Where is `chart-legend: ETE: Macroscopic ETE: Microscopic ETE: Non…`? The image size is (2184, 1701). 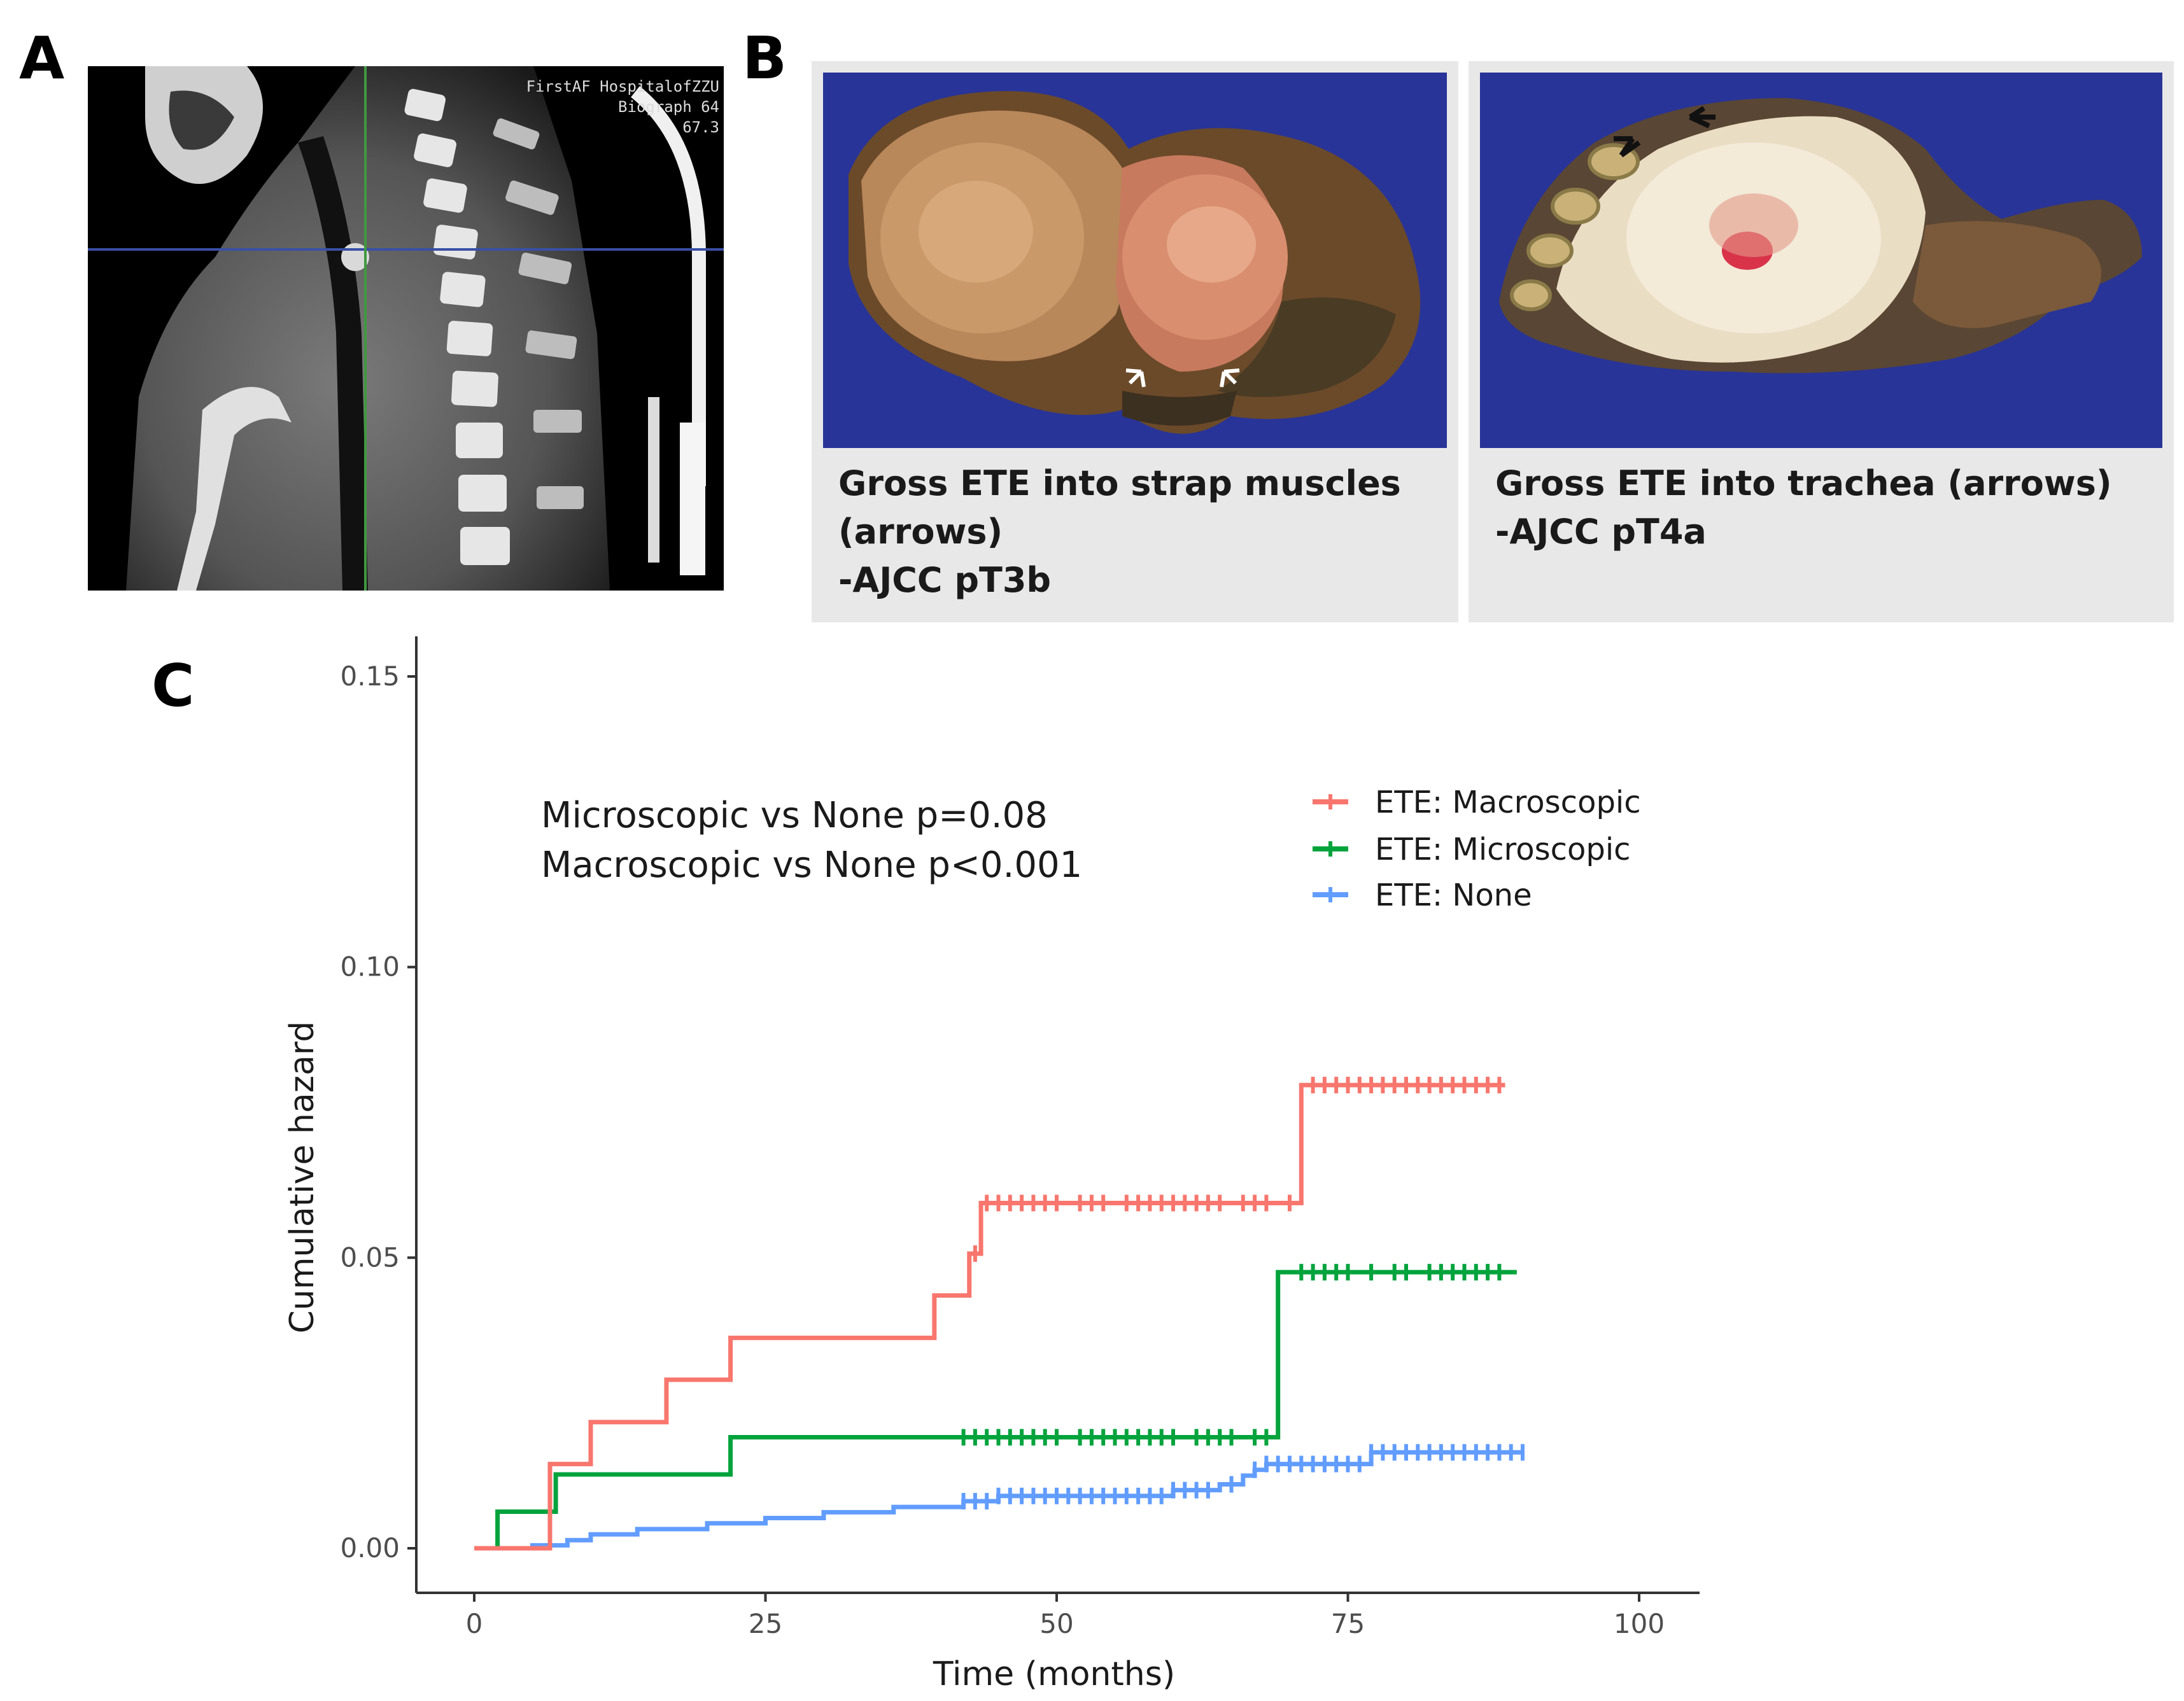 chart-legend: ETE: Macroscopic ETE: Microscopic ETE: Non… is located at coordinates (1477, 849).